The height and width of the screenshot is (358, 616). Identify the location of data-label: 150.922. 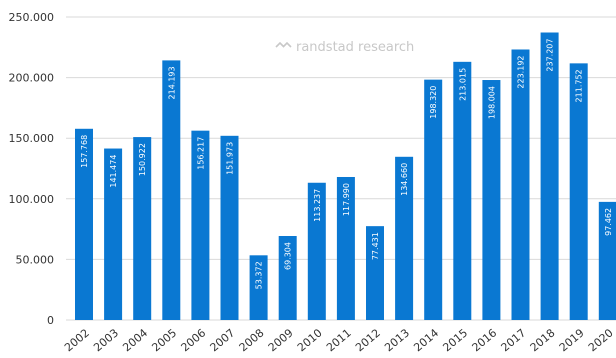
(142, 159).